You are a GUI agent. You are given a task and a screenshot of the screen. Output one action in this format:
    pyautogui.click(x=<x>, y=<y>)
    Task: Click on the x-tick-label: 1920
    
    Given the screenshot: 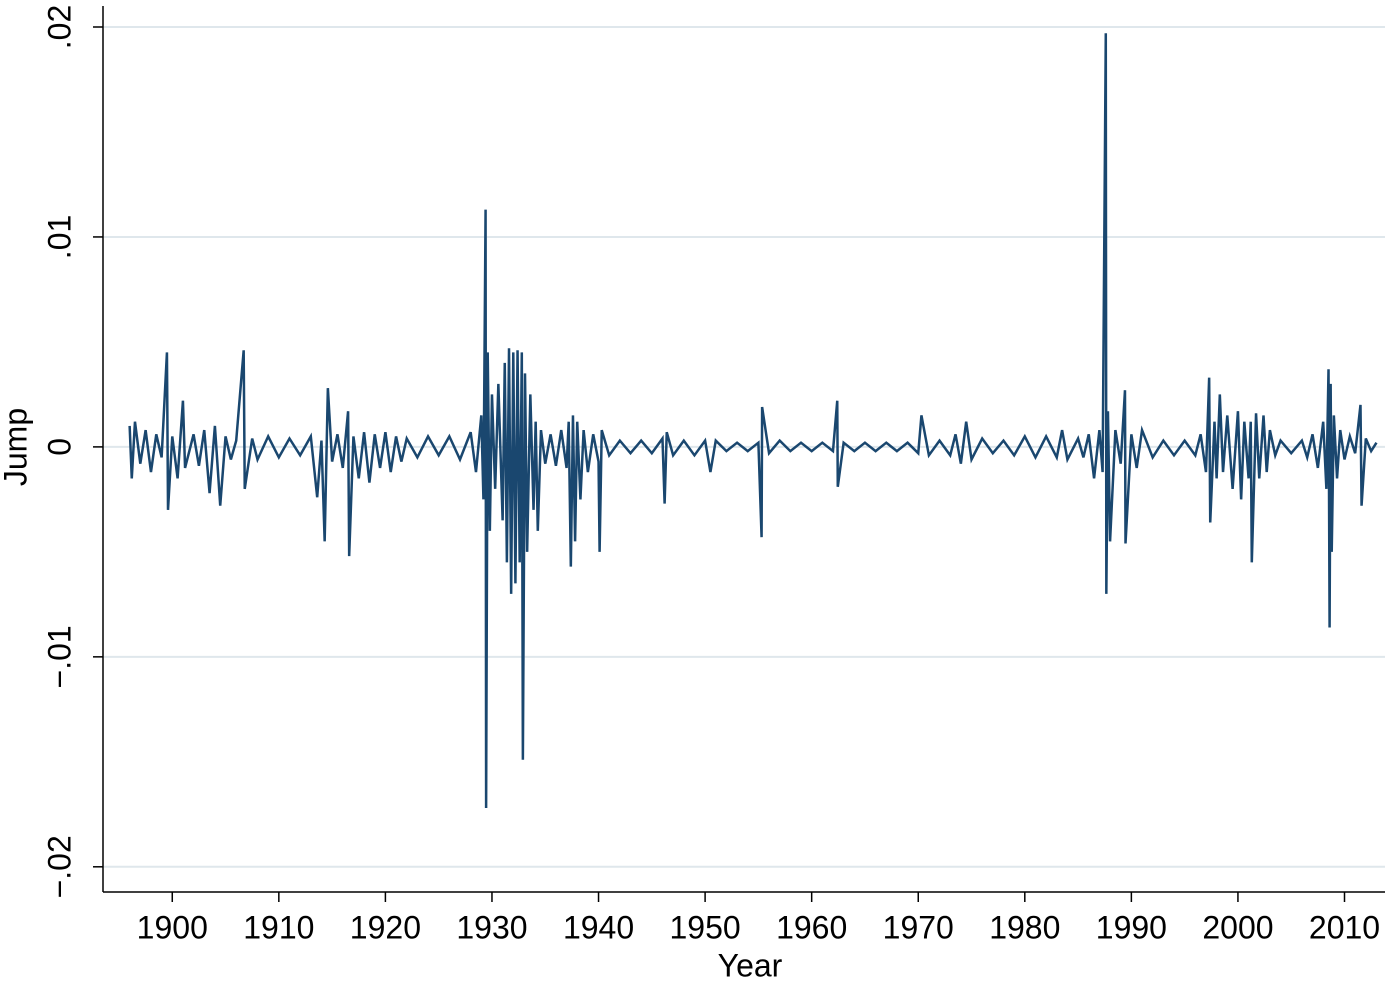 What is the action you would take?
    pyautogui.click(x=385, y=927)
    